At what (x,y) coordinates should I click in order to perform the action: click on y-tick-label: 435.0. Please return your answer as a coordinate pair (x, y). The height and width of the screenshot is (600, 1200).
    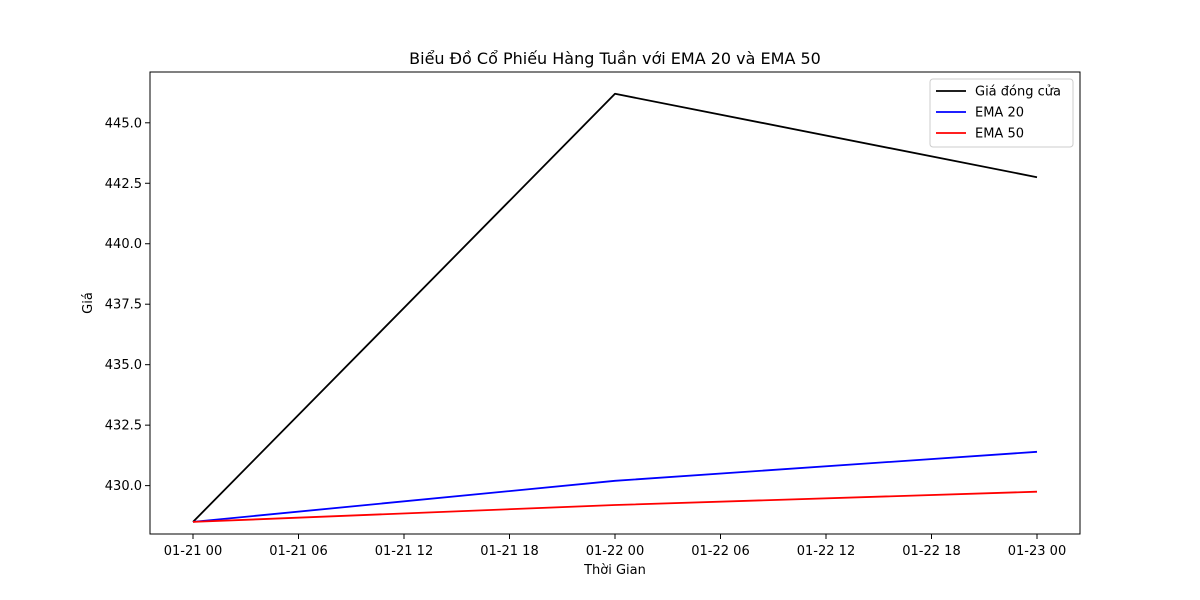
    Looking at the image, I should click on (123, 365).